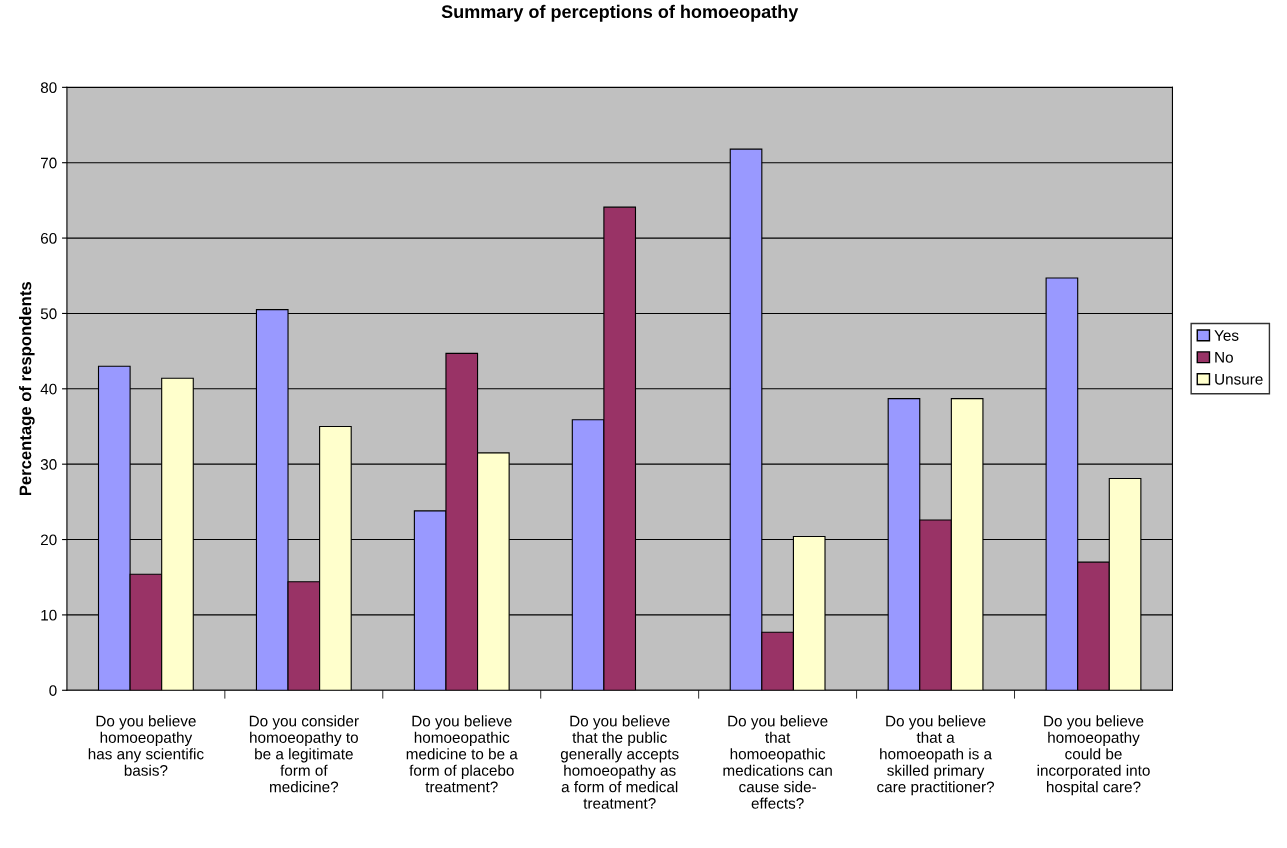 This screenshot has width=1287, height=848. I want to click on legend-label: No, so click(1224, 357).